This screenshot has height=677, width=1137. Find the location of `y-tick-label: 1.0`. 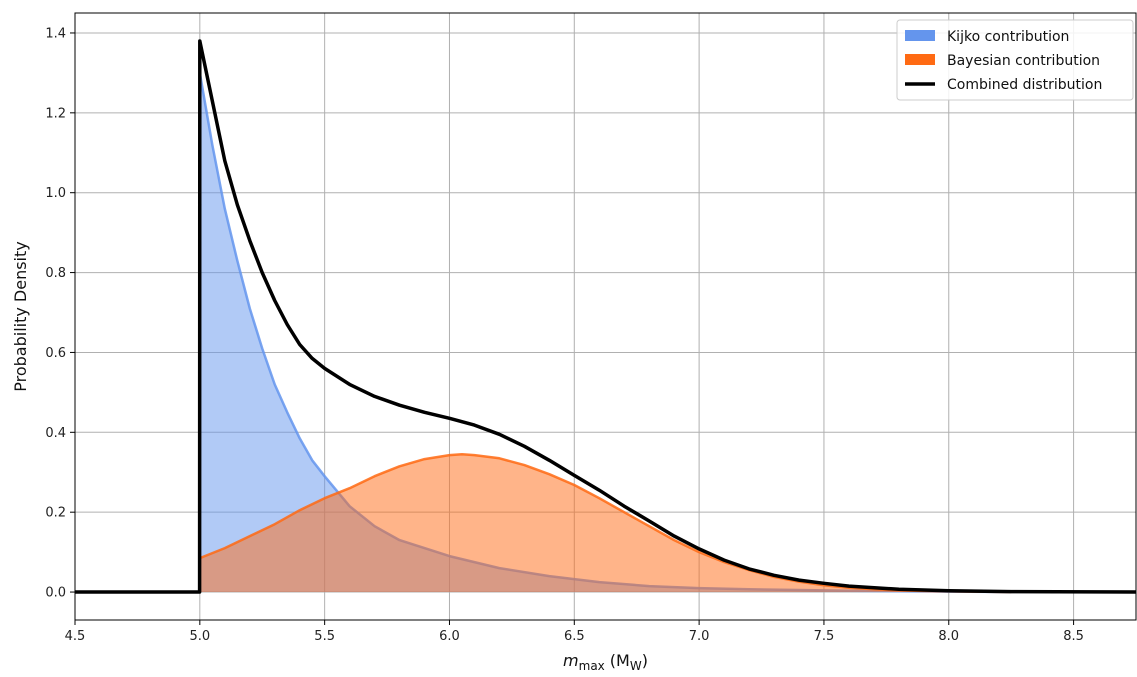

y-tick-label: 1.0 is located at coordinates (55, 193).